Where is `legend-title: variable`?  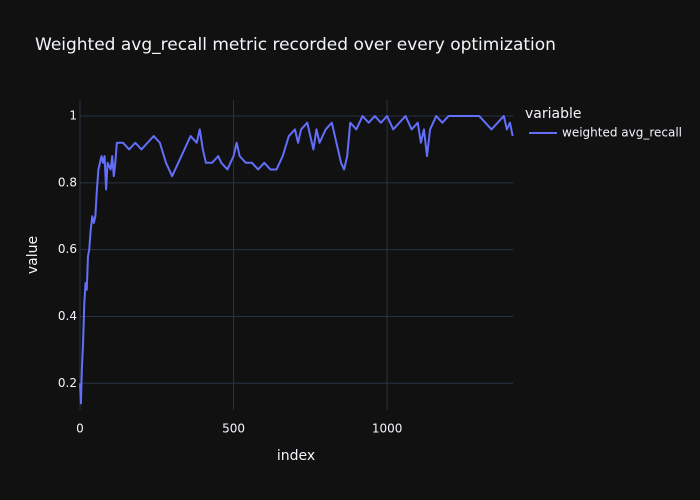 legend-title: variable is located at coordinates (553, 114).